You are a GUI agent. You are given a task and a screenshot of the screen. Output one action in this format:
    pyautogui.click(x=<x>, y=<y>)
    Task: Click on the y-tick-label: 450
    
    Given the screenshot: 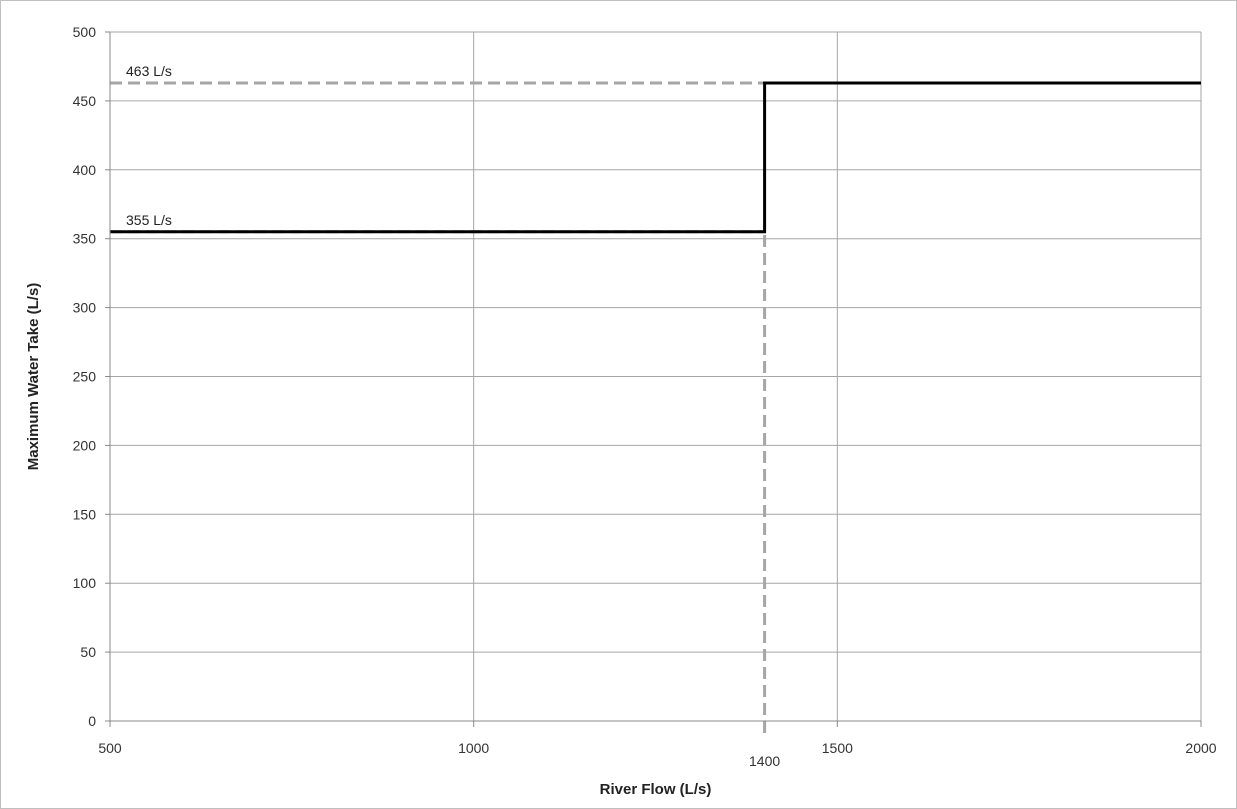 What is the action you would take?
    pyautogui.click(x=85, y=101)
    